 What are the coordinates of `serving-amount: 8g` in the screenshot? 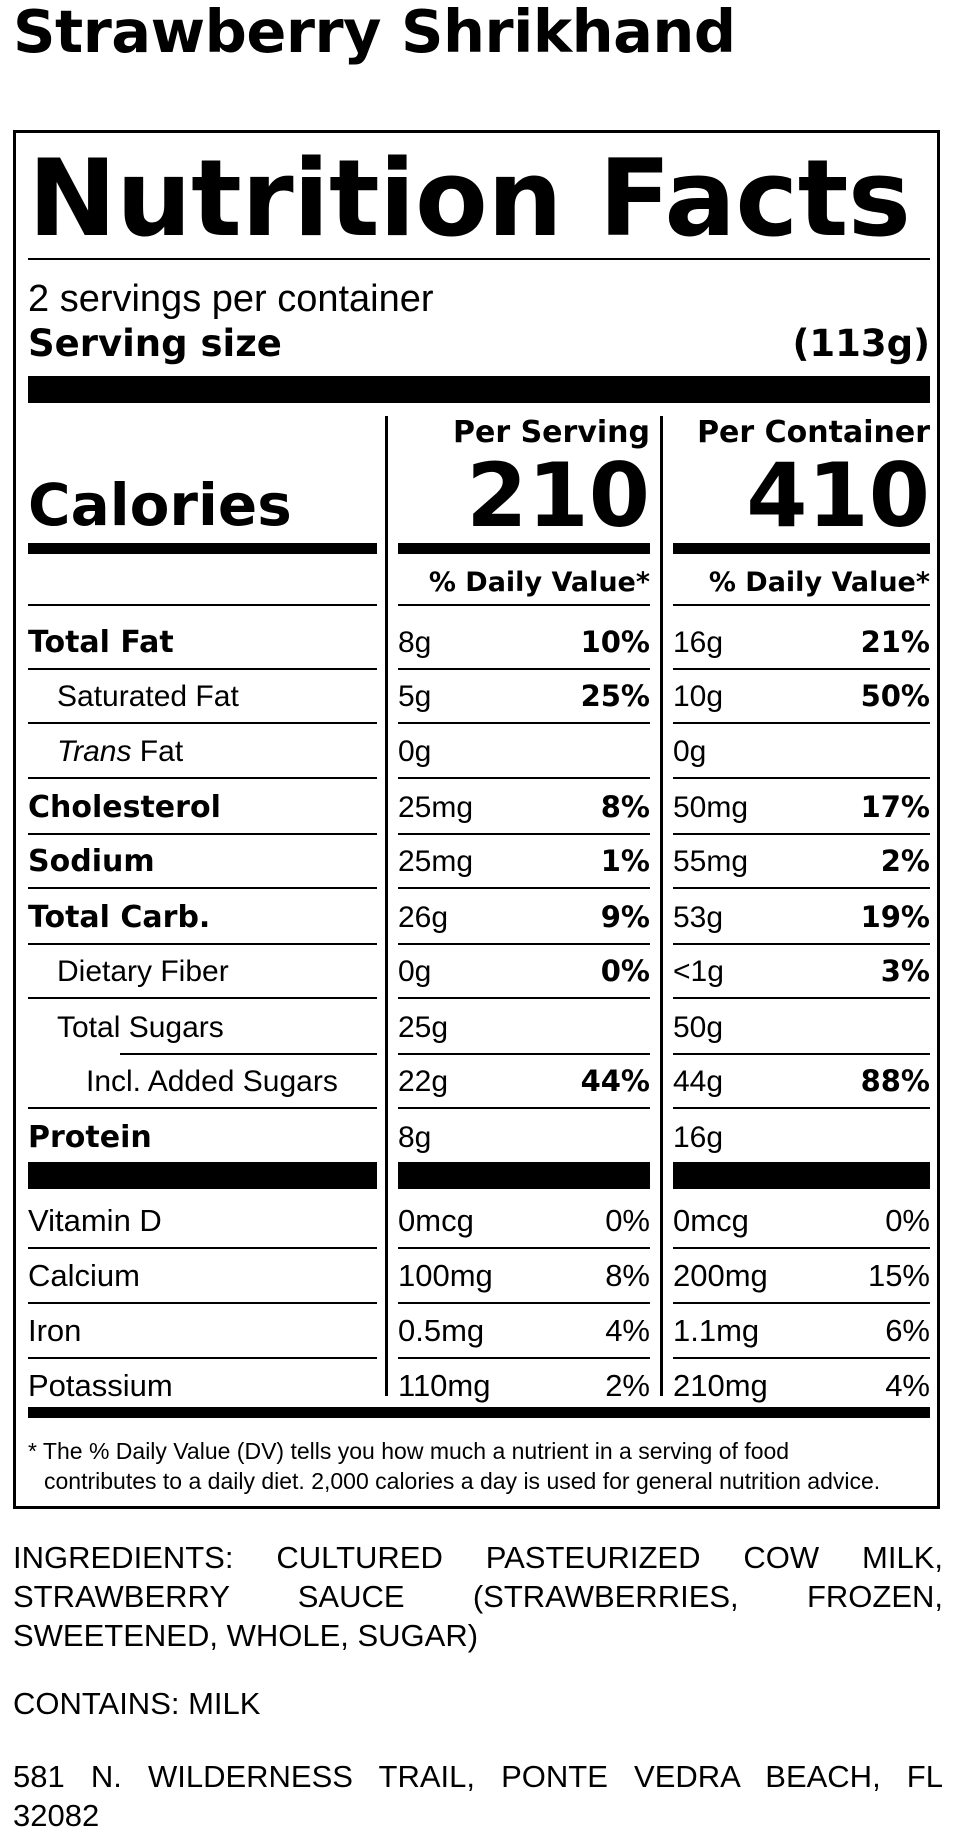 It's located at (415, 1137).